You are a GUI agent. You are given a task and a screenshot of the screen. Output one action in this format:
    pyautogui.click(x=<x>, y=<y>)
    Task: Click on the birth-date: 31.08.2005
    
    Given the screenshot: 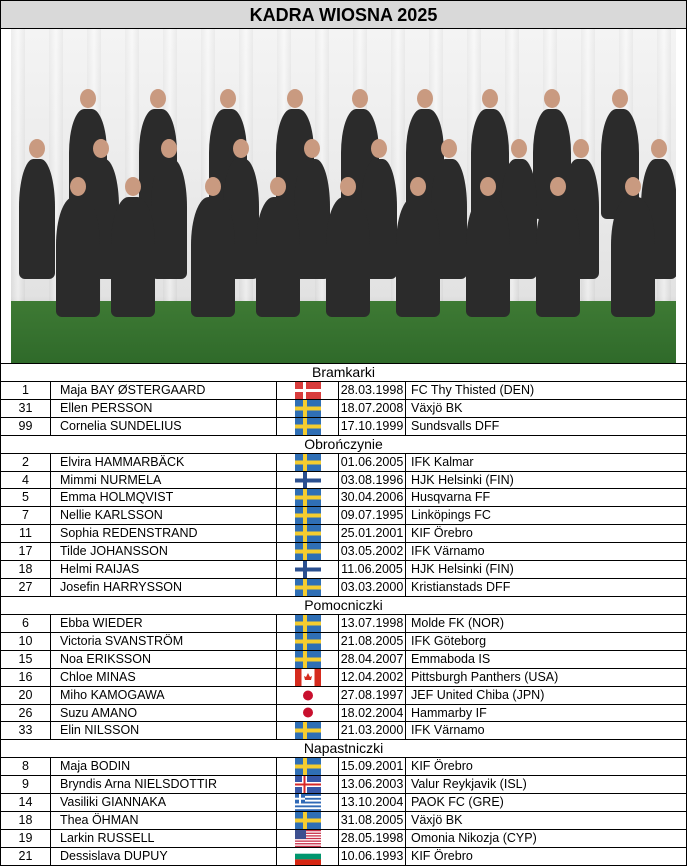 What is the action you would take?
    pyautogui.click(x=372, y=820)
    